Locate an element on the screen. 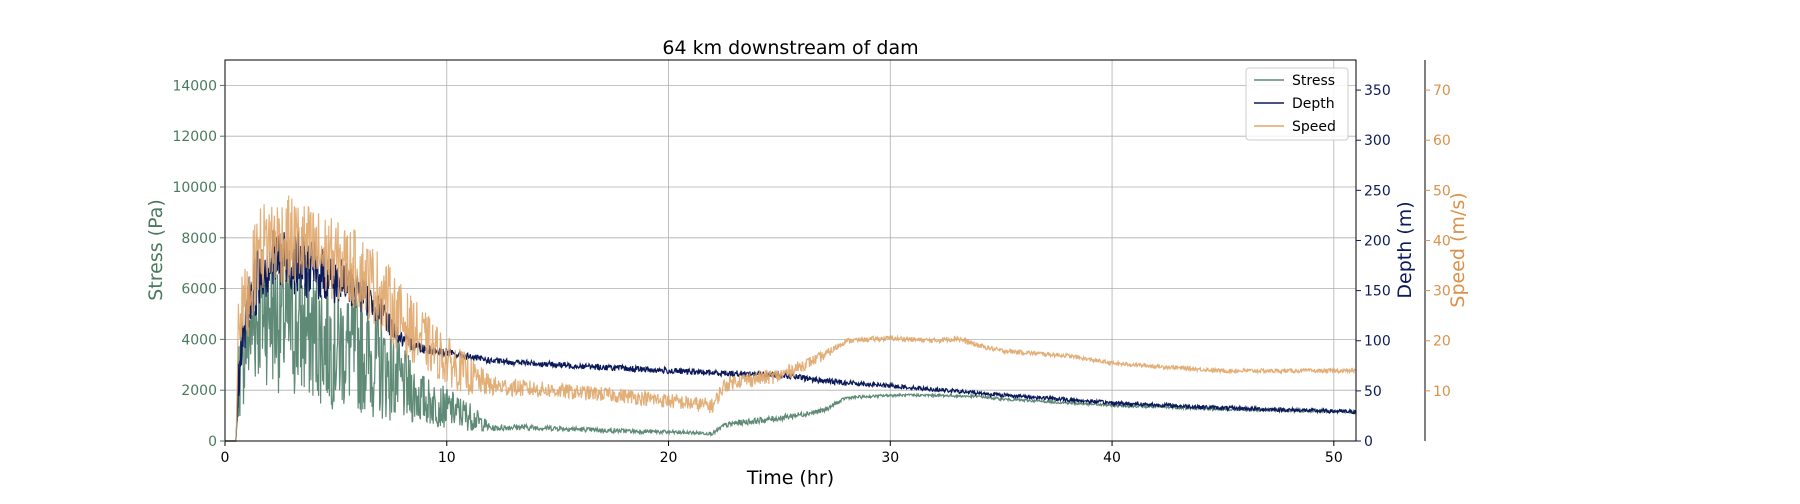 This screenshot has width=1800, height=504. legend-depth-label: Depth is located at coordinates (1313, 104).